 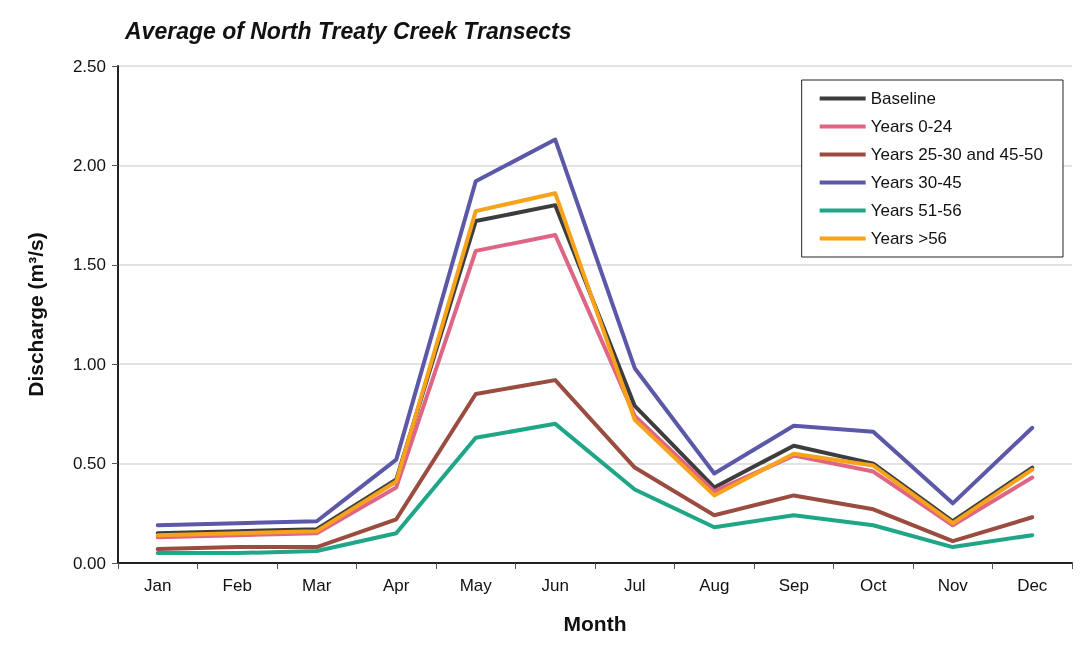 What do you see at coordinates (89, 265) in the screenshot?
I see `y-tick-label: 1.50` at bounding box center [89, 265].